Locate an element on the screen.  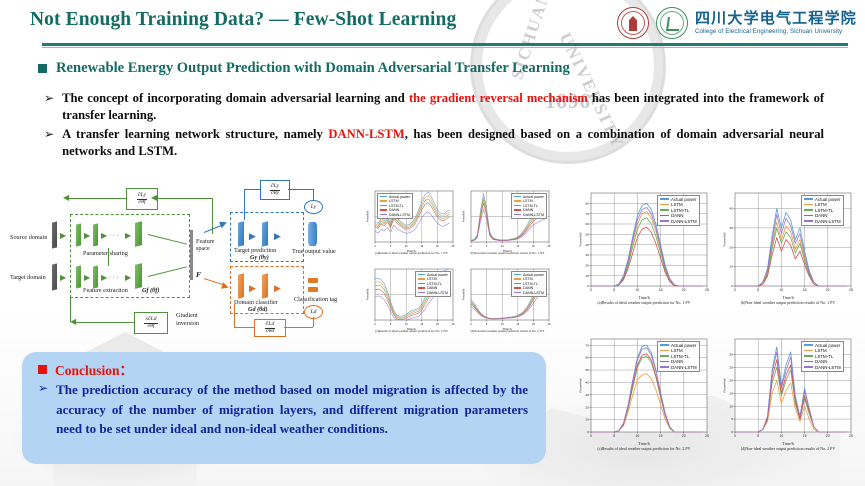
target-domain-label: Target domain is located at coordinates (28, 277).